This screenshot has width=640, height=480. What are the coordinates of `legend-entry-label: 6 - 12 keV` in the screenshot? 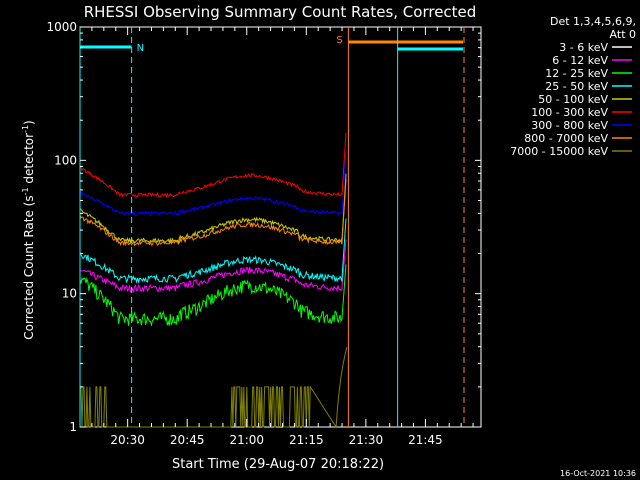 It's located at (580, 60).